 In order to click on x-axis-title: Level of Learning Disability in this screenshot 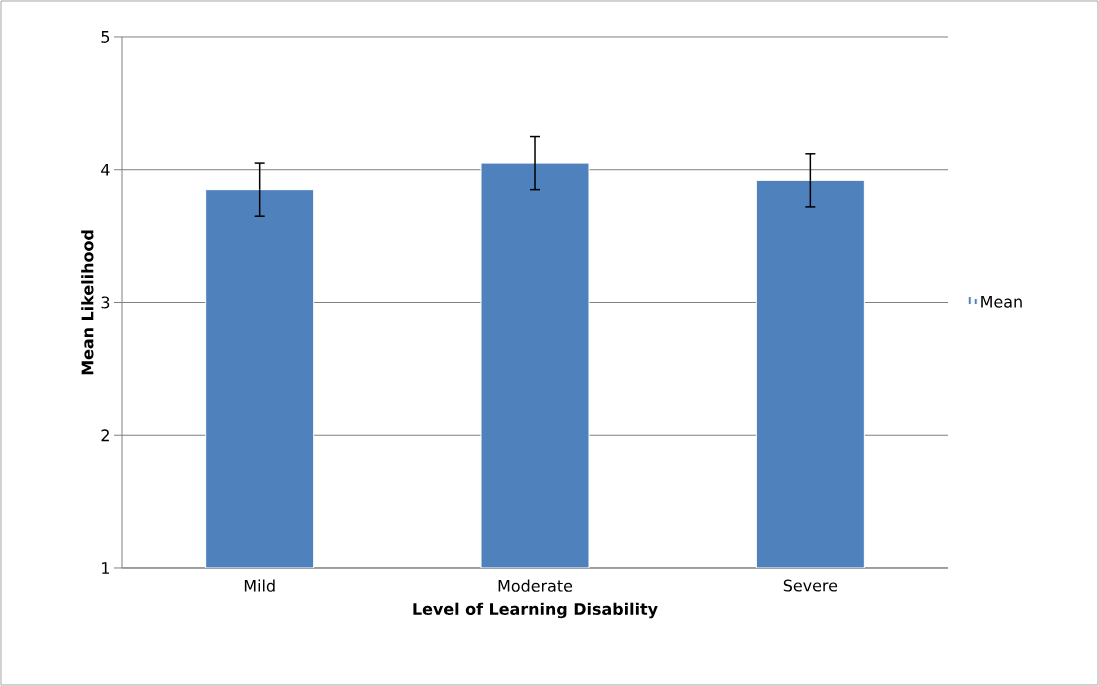, I will do `click(535, 610)`.